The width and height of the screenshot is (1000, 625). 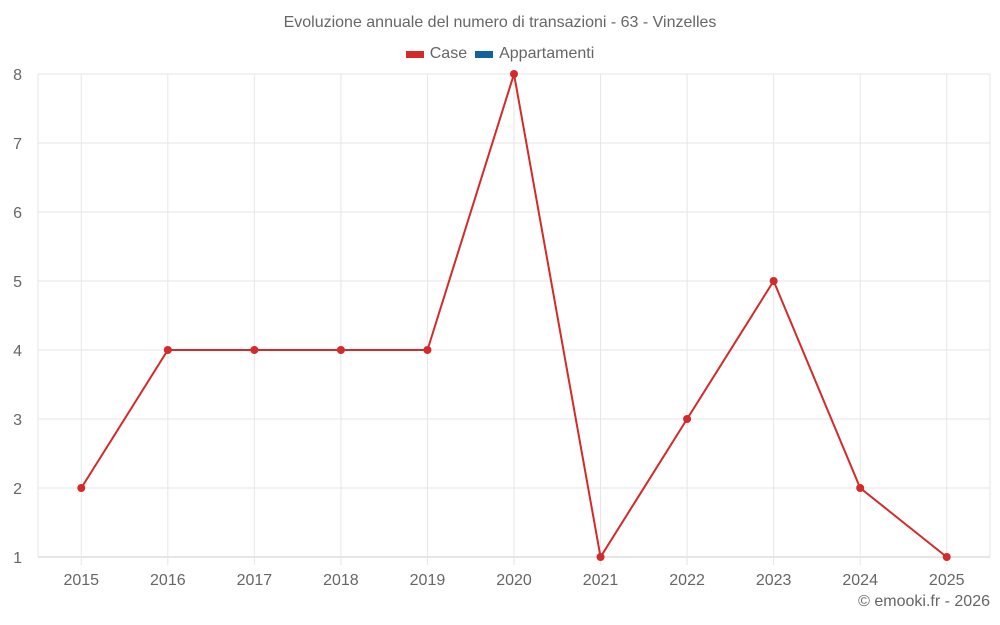 I want to click on x-tick-label: 2018, so click(x=341, y=580).